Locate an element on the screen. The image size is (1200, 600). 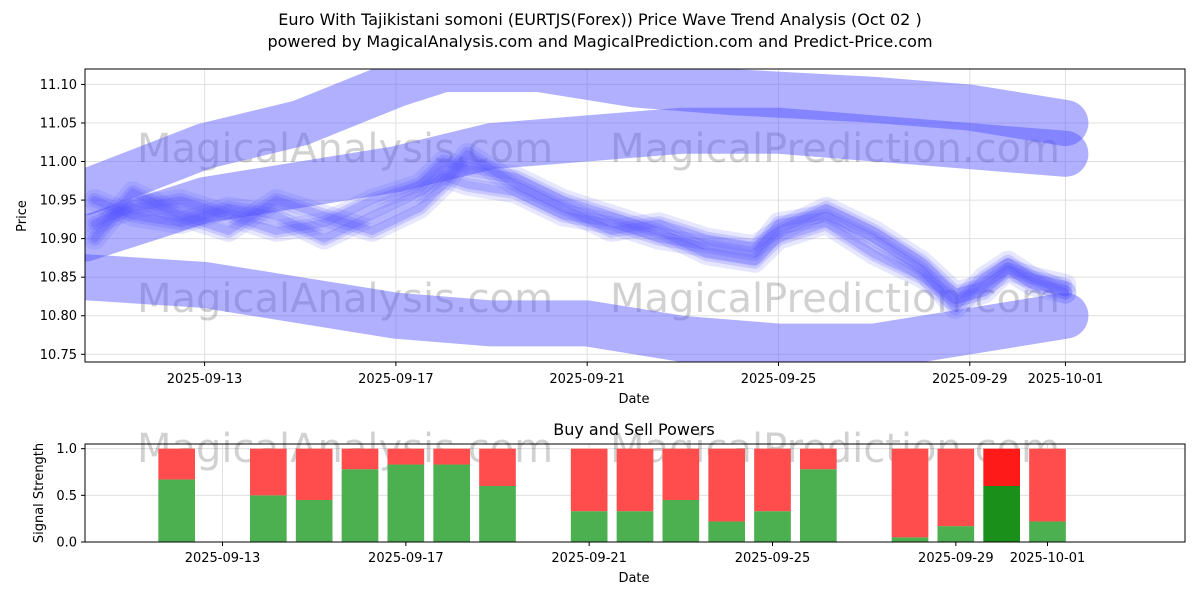
price-ytick-label-1: 10.80 is located at coordinates (58, 316).